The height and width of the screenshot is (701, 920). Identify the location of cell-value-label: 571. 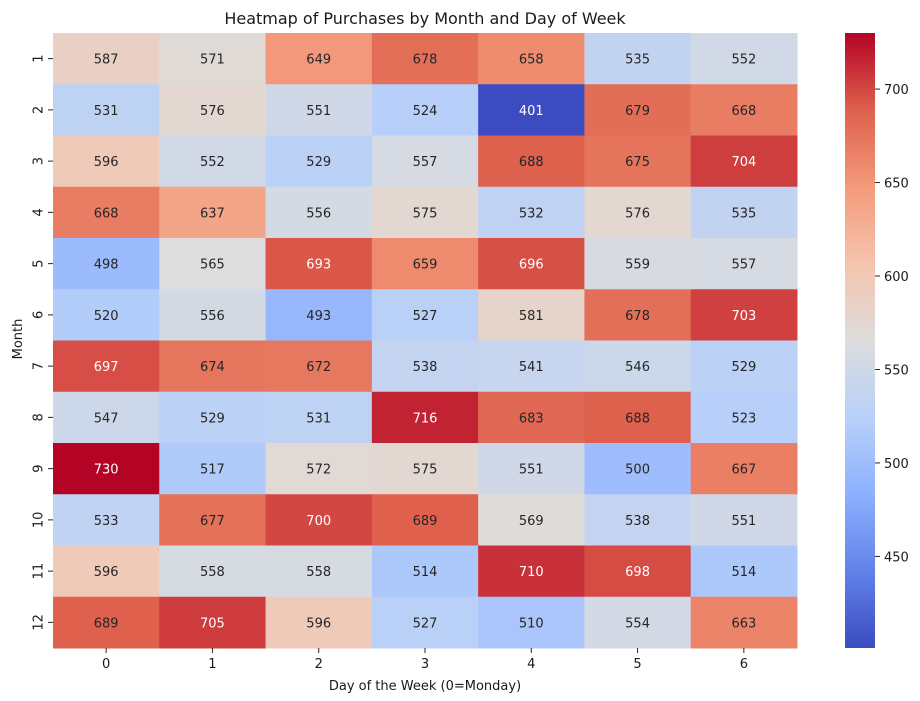
(212, 60).